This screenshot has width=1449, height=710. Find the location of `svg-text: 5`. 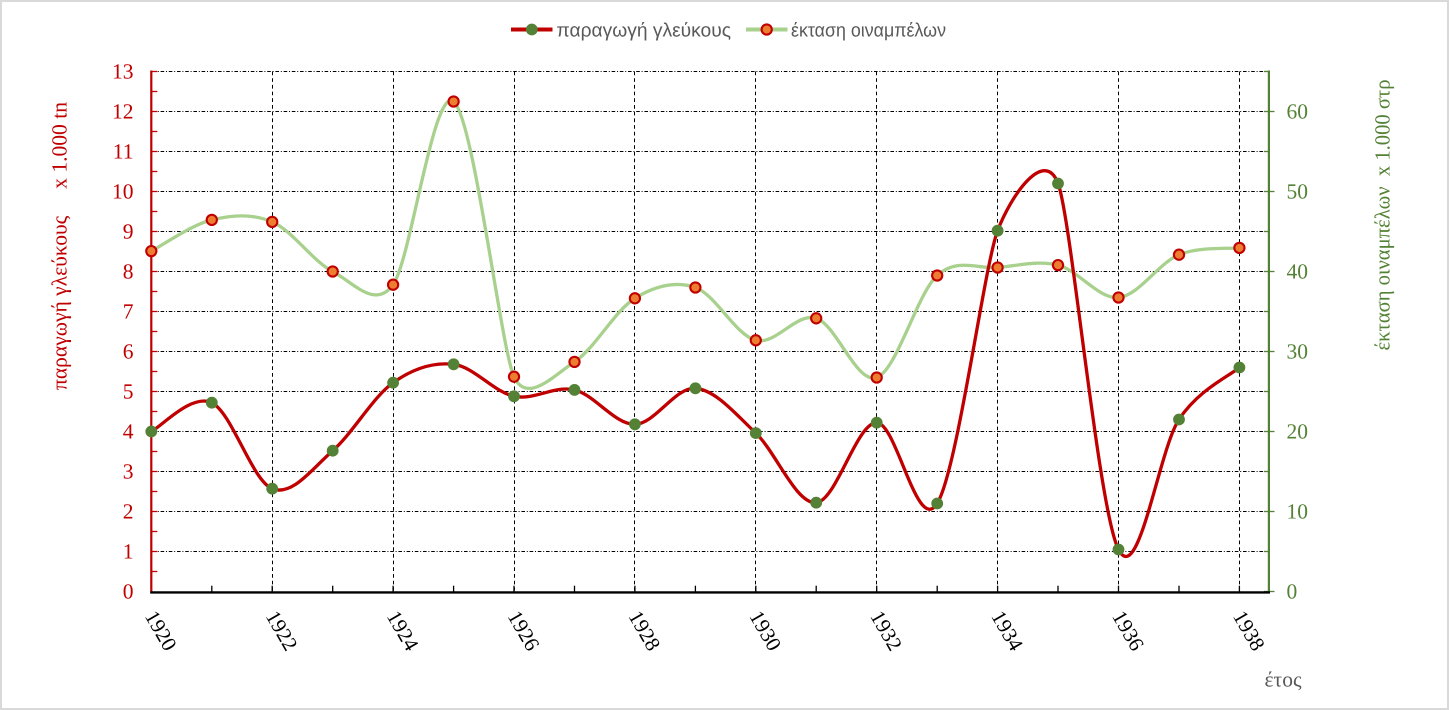

svg-text: 5 is located at coordinates (128, 392).